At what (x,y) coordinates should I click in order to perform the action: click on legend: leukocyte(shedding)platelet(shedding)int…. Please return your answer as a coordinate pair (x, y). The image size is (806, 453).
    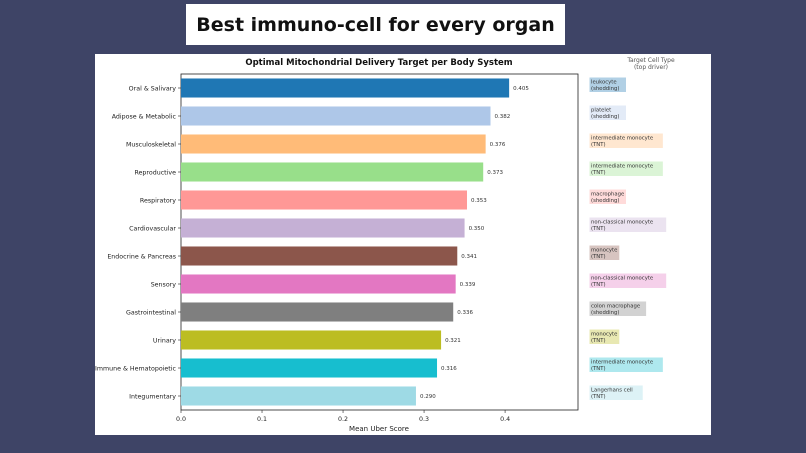
    Looking at the image, I should click on (628, 238).